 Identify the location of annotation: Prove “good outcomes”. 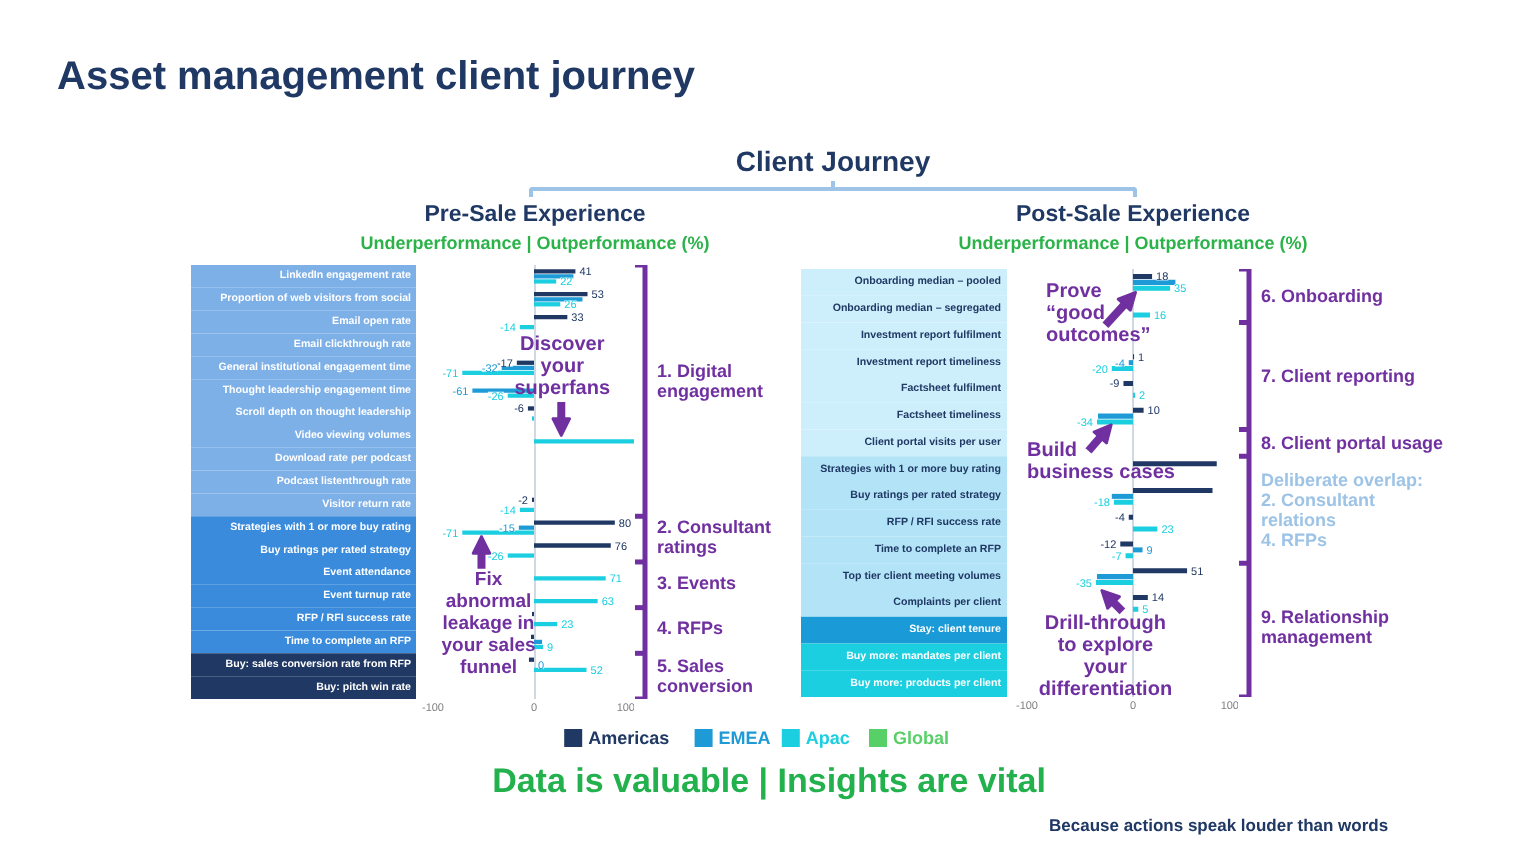
(1098, 313).